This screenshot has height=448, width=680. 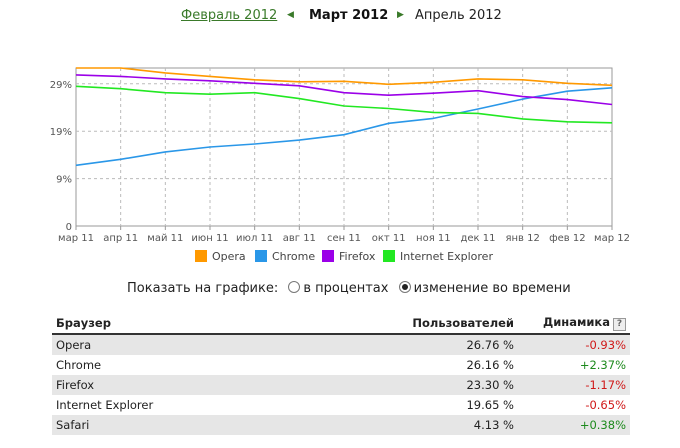 What do you see at coordinates (602, 365) in the screenshot?
I see `trend-value: +2.37%` at bounding box center [602, 365].